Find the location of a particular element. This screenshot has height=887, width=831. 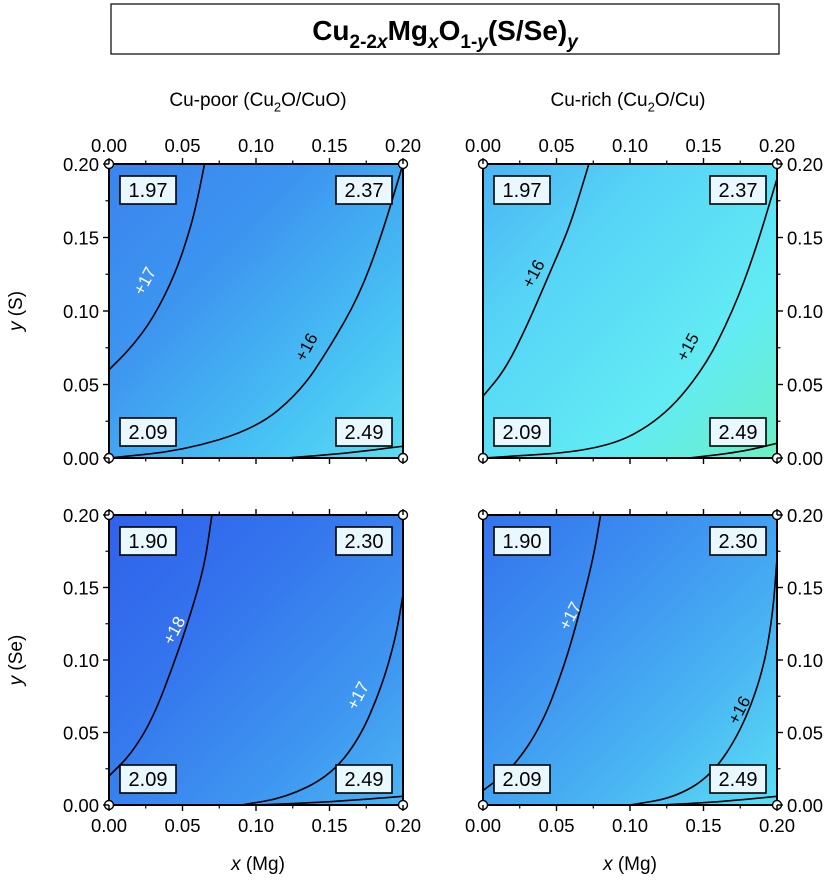

figure-title-box: Cu2-2xMgxO1-y(S/Se)y is located at coordinates (445, 29).